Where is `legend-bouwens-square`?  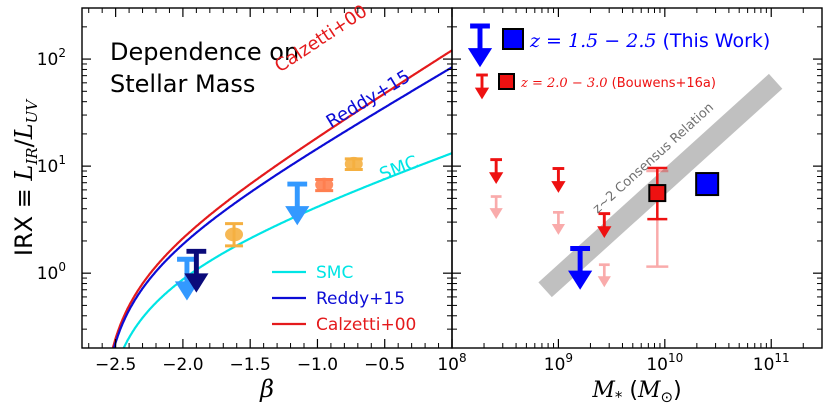 legend-bouwens-square is located at coordinates (506, 81).